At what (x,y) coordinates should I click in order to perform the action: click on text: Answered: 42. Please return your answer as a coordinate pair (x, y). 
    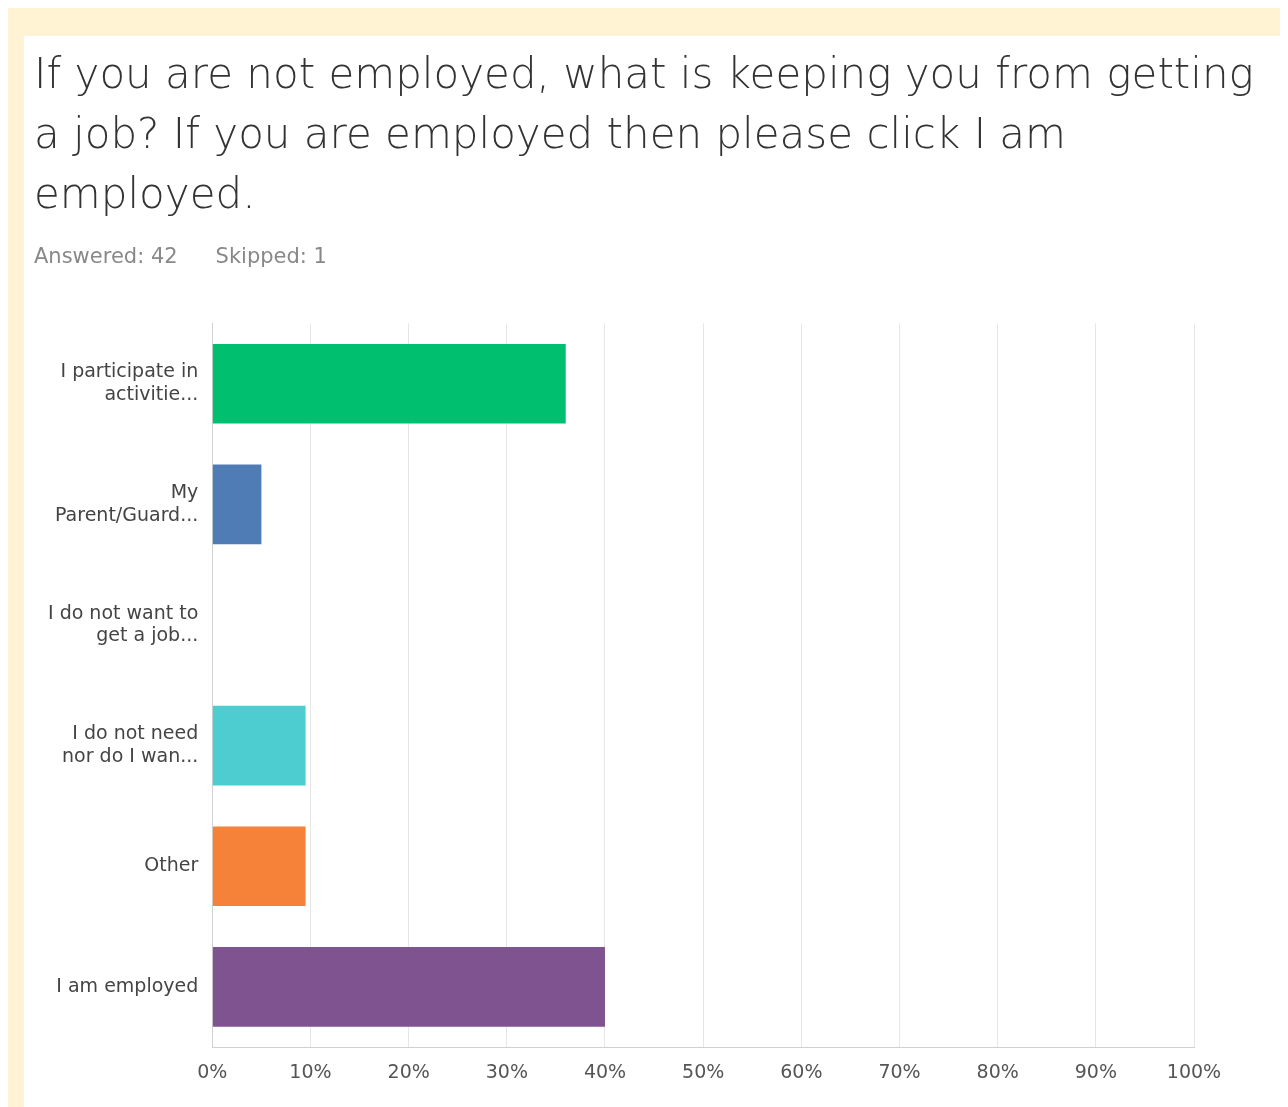
    Looking at the image, I should click on (106, 256).